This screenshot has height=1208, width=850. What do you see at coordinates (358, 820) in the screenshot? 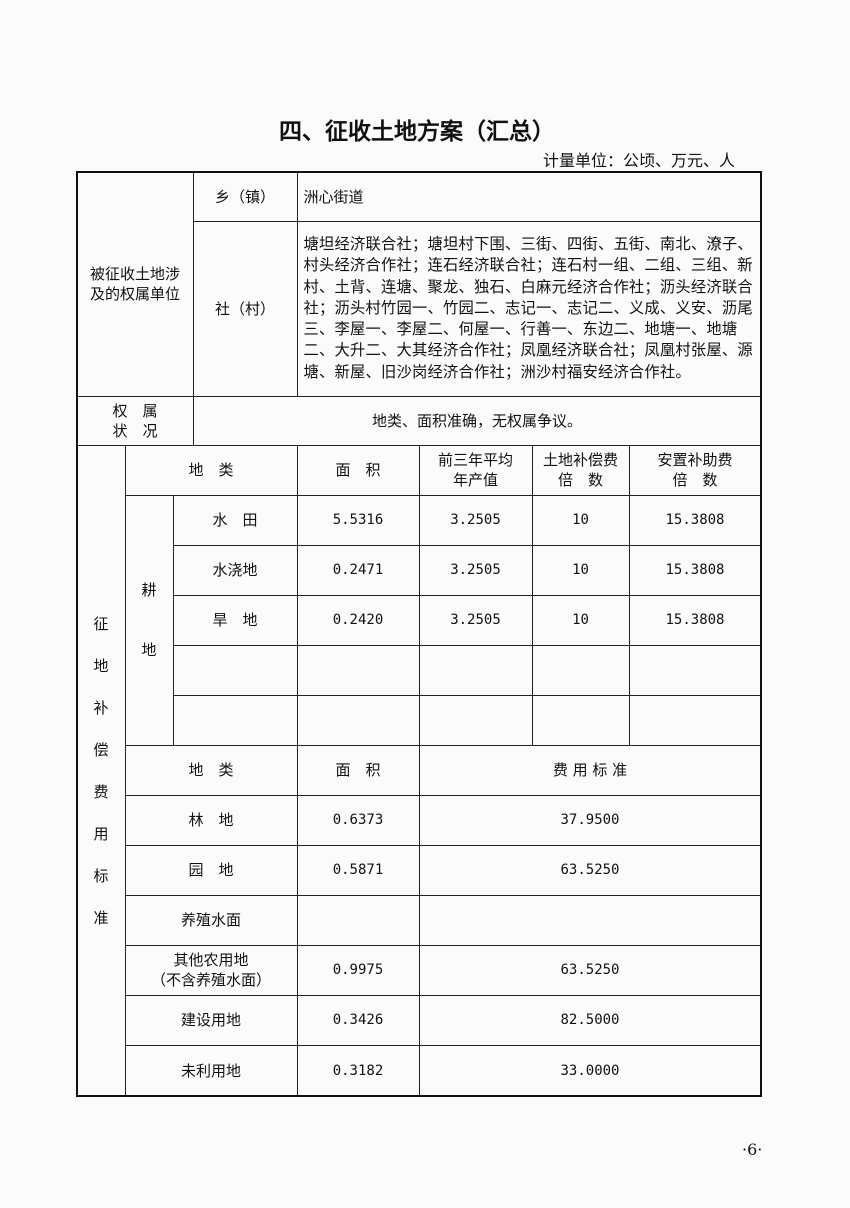
I see `other-area: 0.6373` at bounding box center [358, 820].